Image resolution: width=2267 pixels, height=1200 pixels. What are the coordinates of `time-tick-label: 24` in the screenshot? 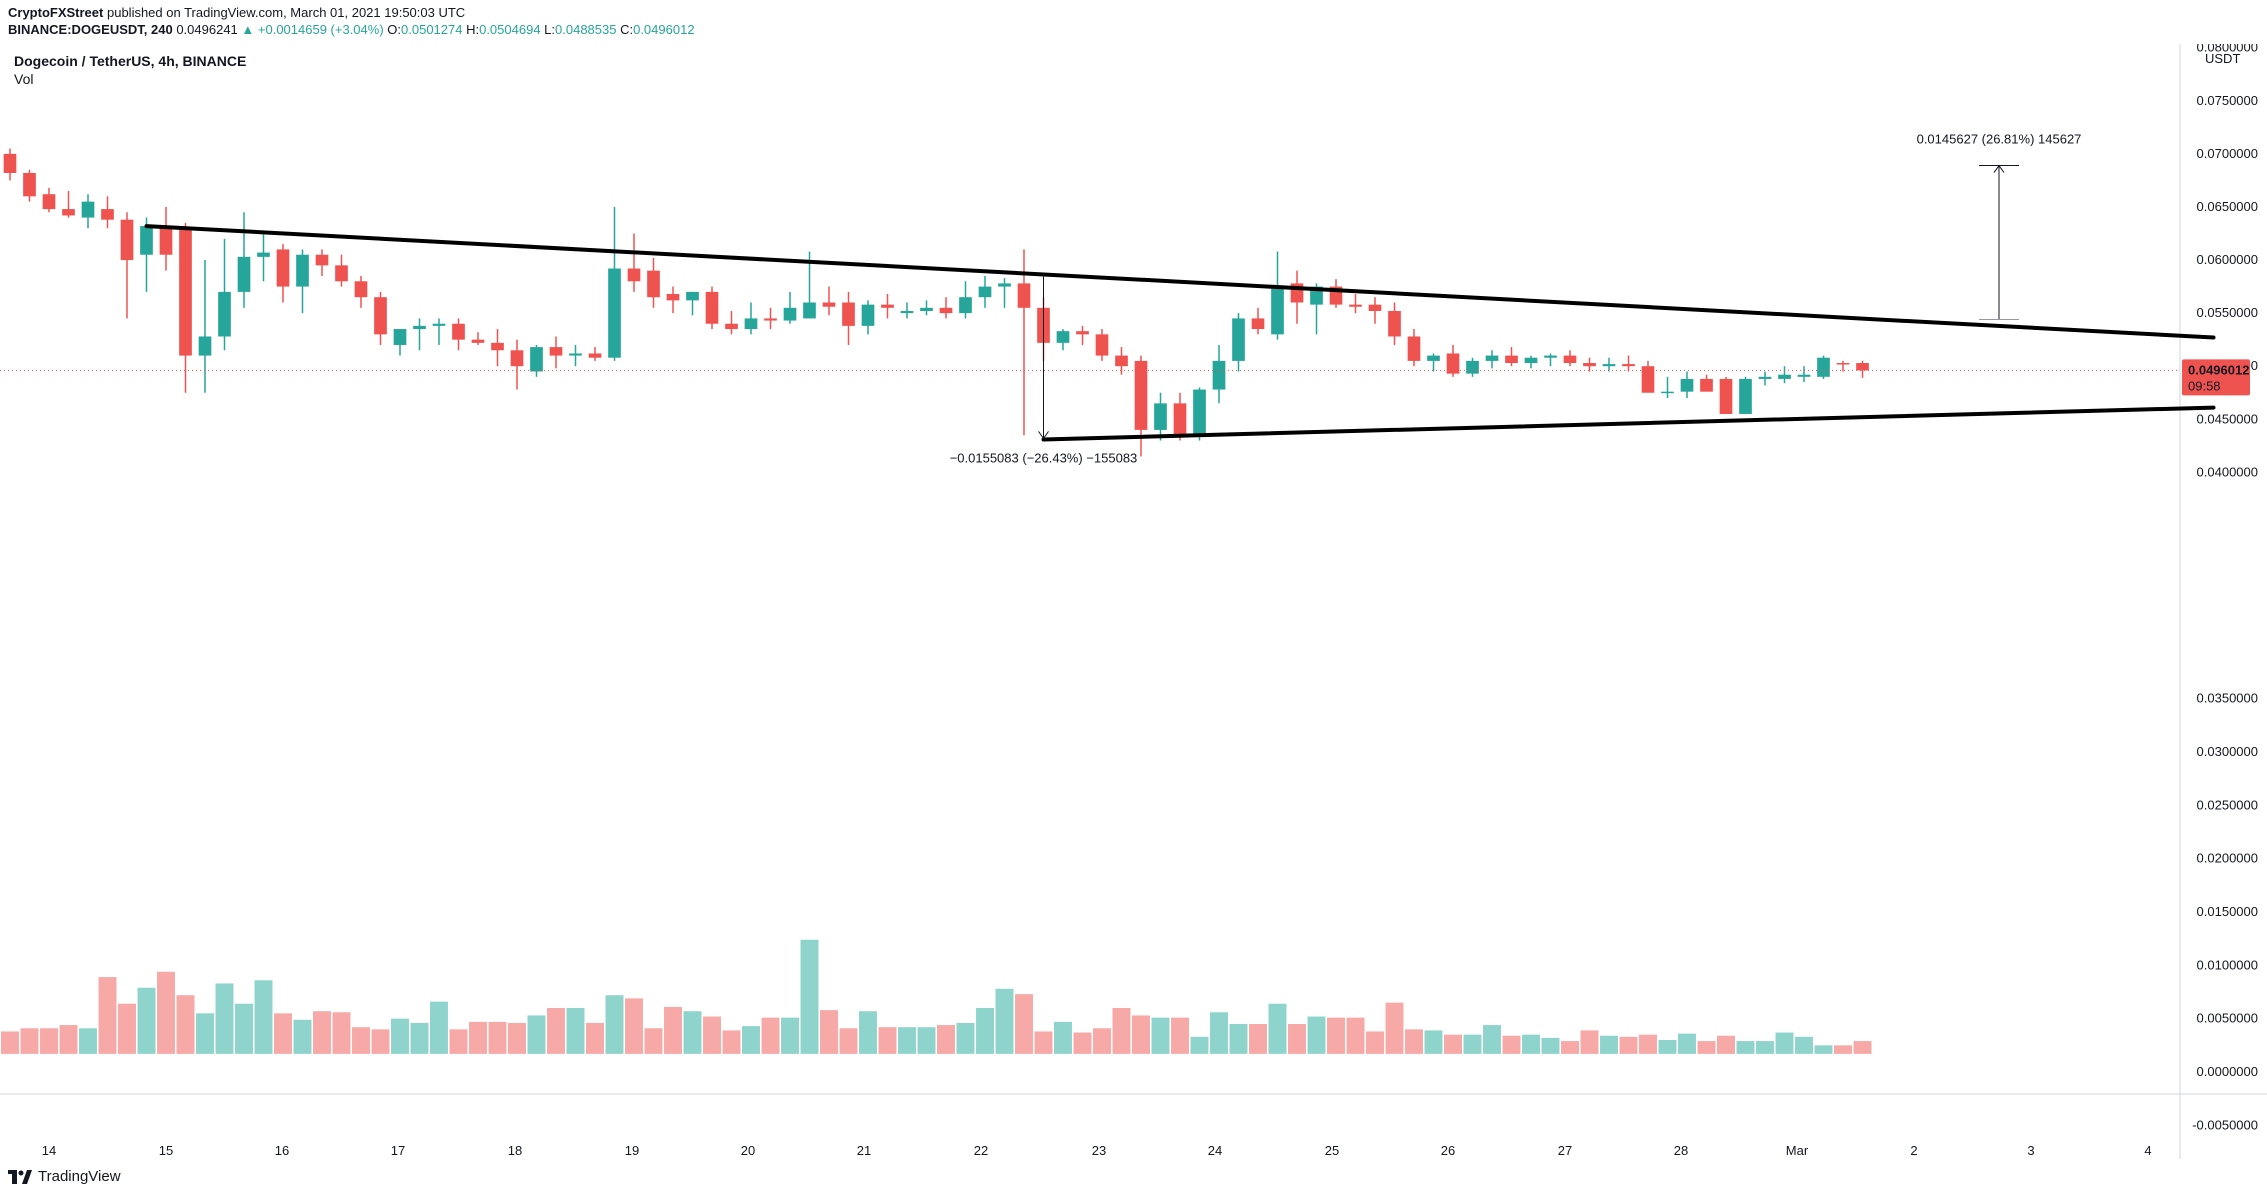 It's located at (1215, 1150).